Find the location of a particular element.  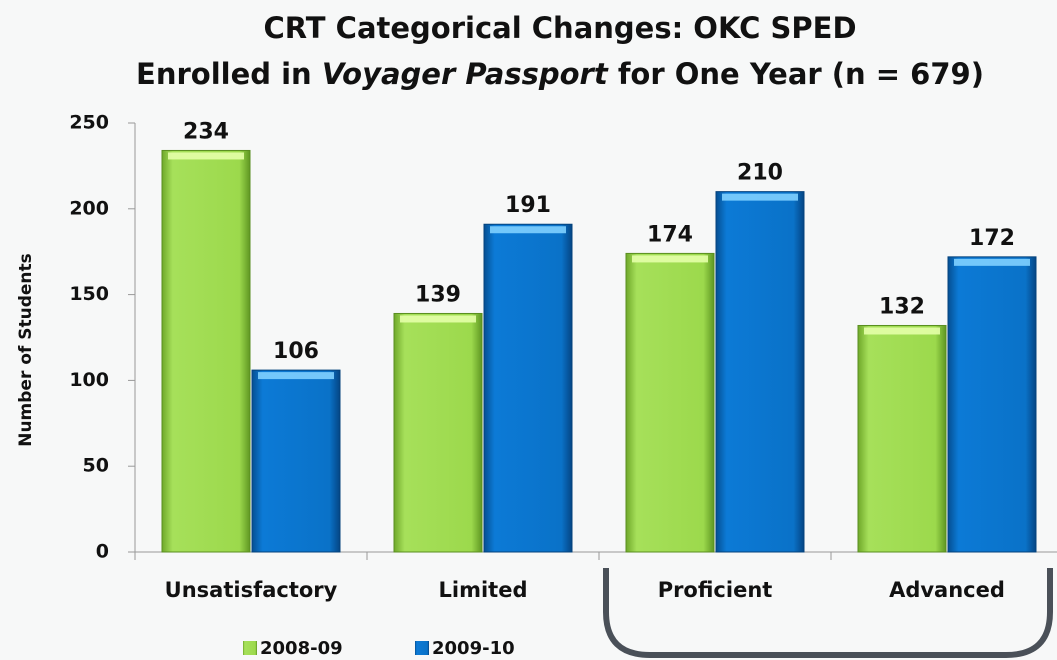

chart-title: CRT Categorical Changes: OKC SPED is located at coordinates (559, 28).